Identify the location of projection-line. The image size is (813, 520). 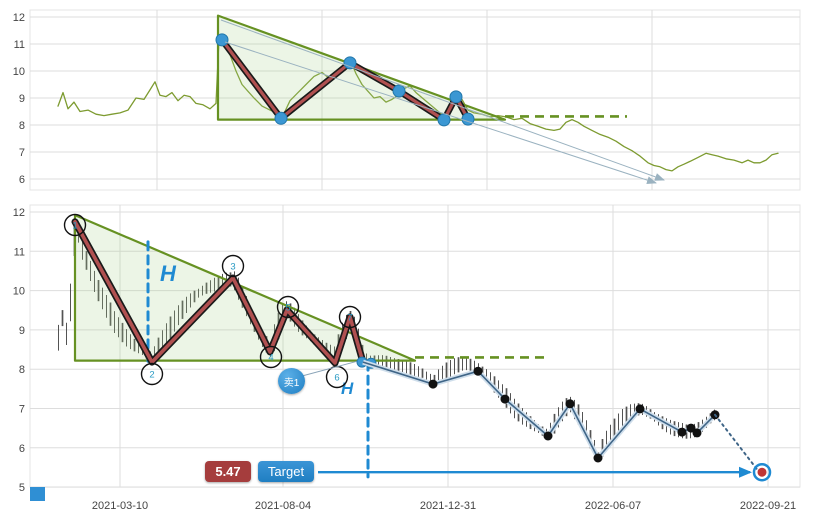
(736, 442).